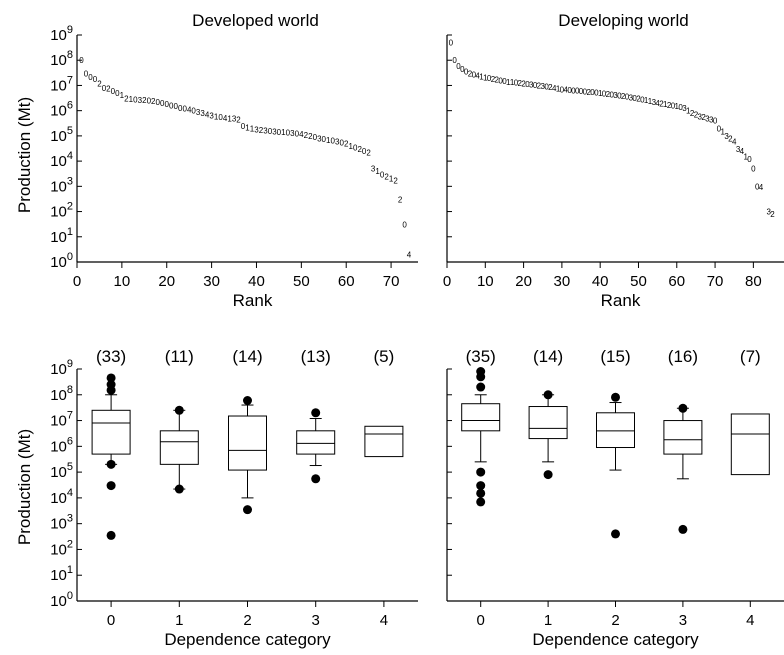  I want to click on left-scatter-x-tick-label: 20, so click(166, 281).